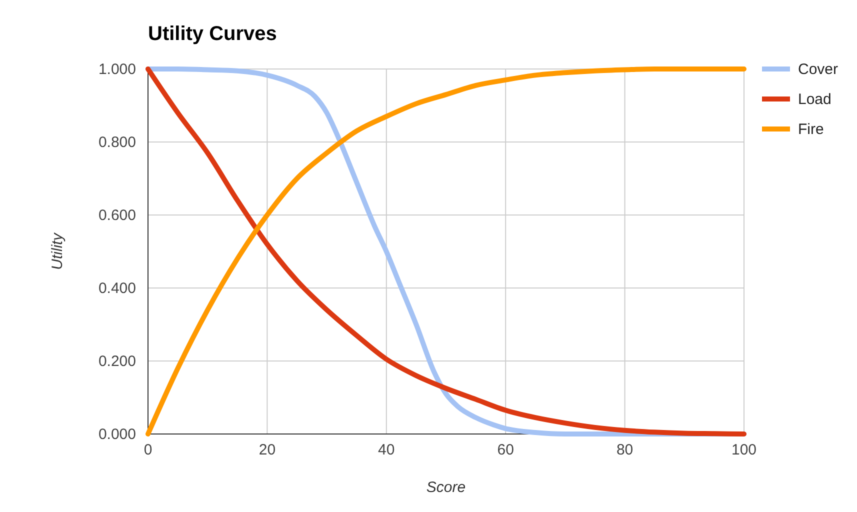 The height and width of the screenshot is (512, 857). Describe the element at coordinates (386, 450) in the screenshot. I see `x-tick-label: 40` at that location.